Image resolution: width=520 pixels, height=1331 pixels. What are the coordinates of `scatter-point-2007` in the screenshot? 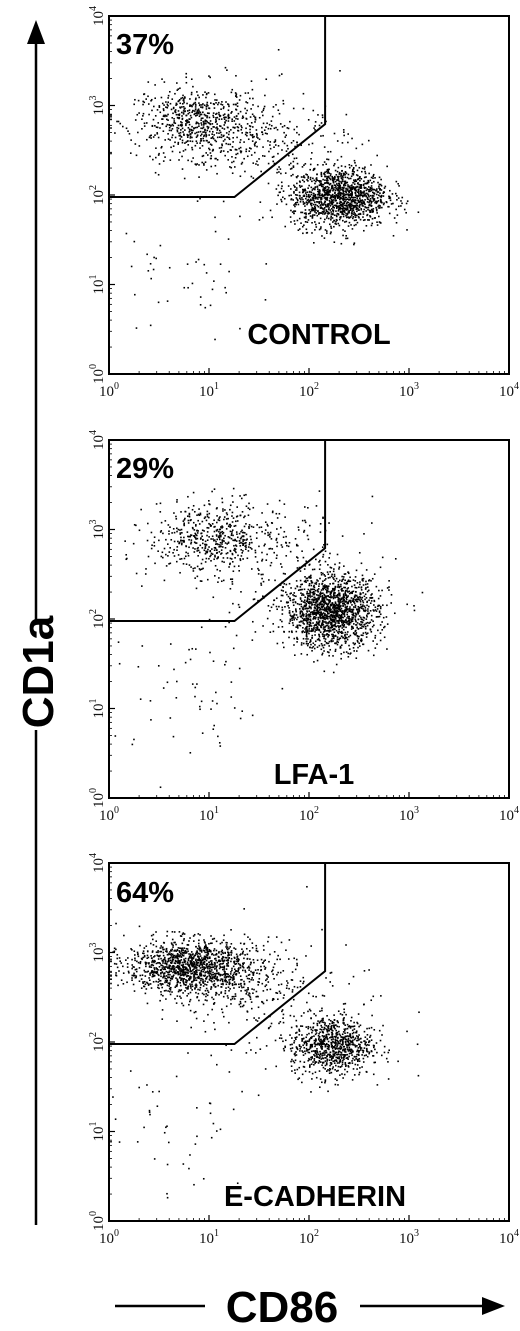 It's located at (345, 201).